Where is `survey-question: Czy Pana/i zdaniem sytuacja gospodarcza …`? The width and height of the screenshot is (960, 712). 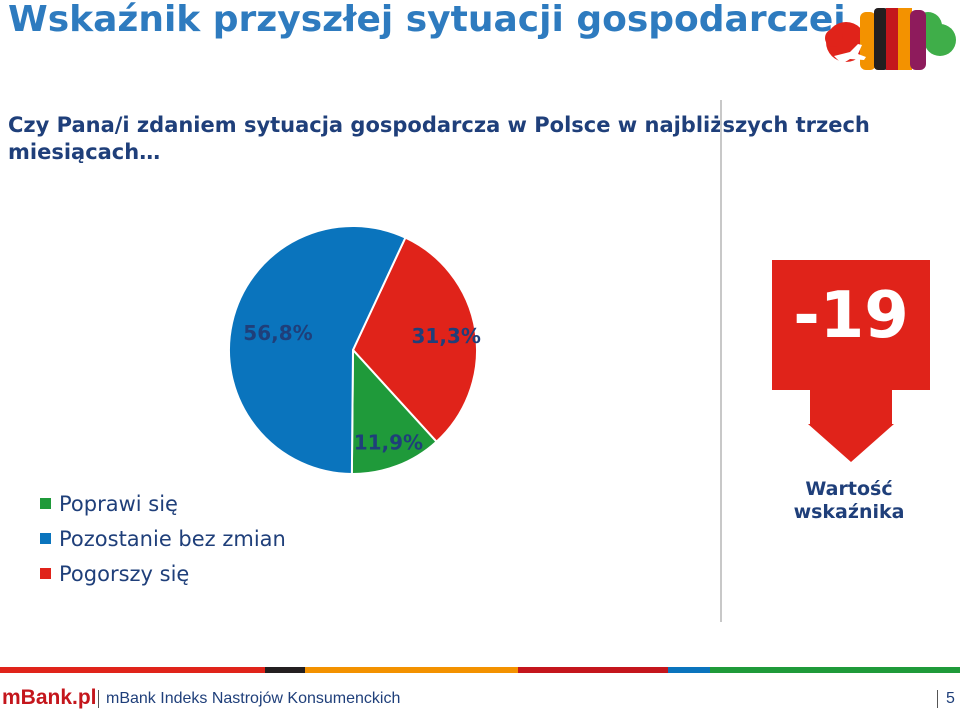
survey-question: Czy Pana/i zdaniem sytuacja gospodarcza … is located at coordinates (439, 138).